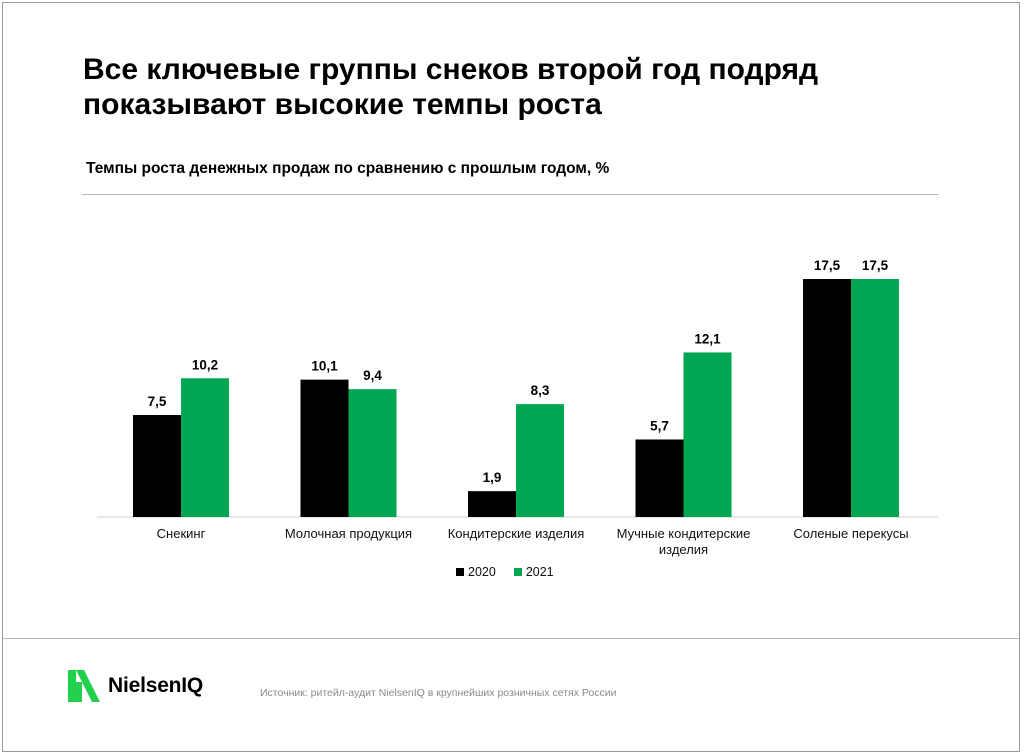  What do you see at coordinates (505, 572) in the screenshot?
I see `chart-legend: 2020 2021` at bounding box center [505, 572].